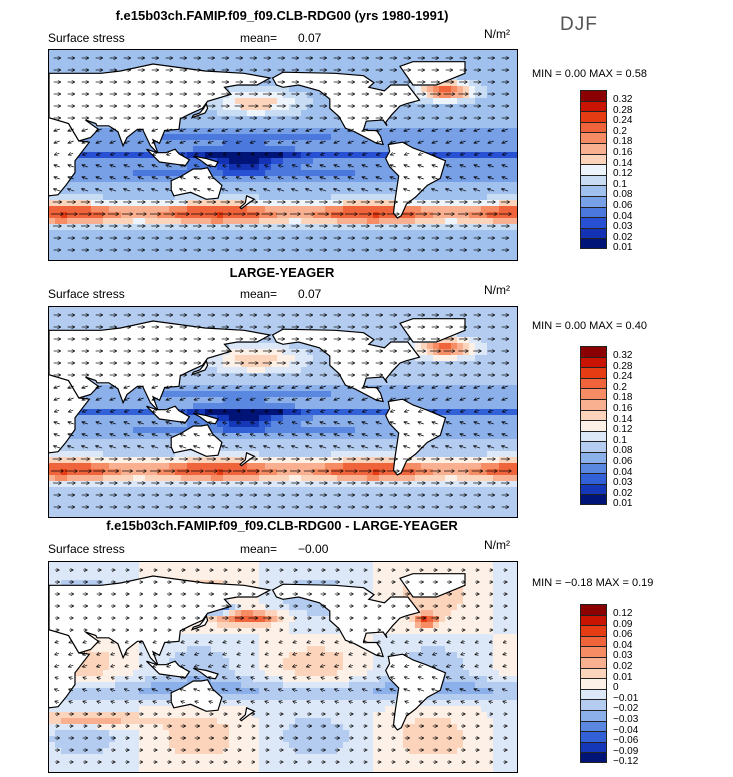  Describe the element at coordinates (626, 709) in the screenshot. I see `legend-tick-label: −0.02` at that location.